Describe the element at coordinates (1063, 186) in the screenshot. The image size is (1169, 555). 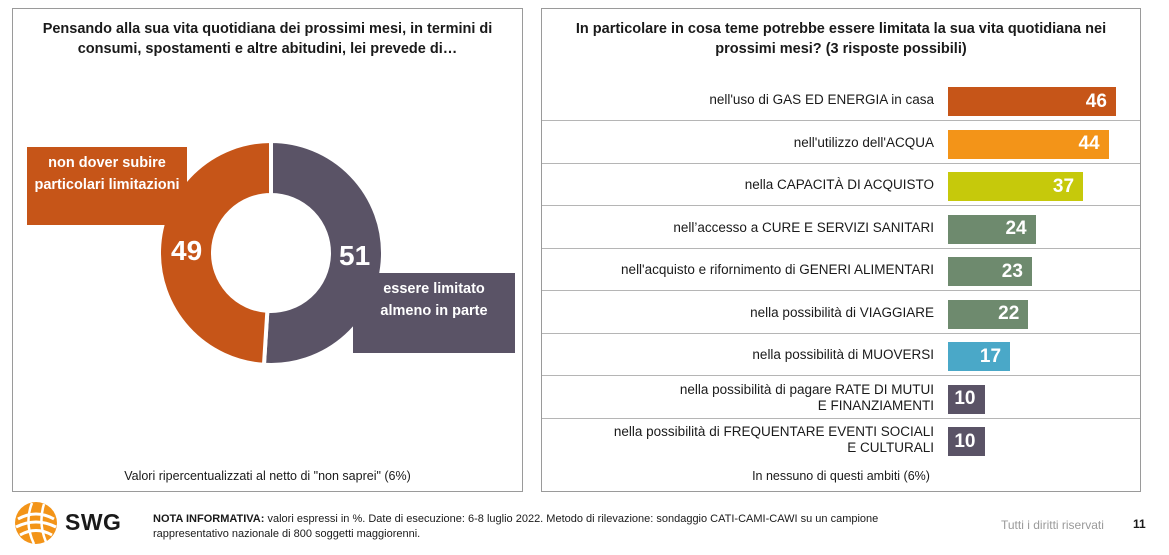
I see `bar-value-label: 37` at that location.